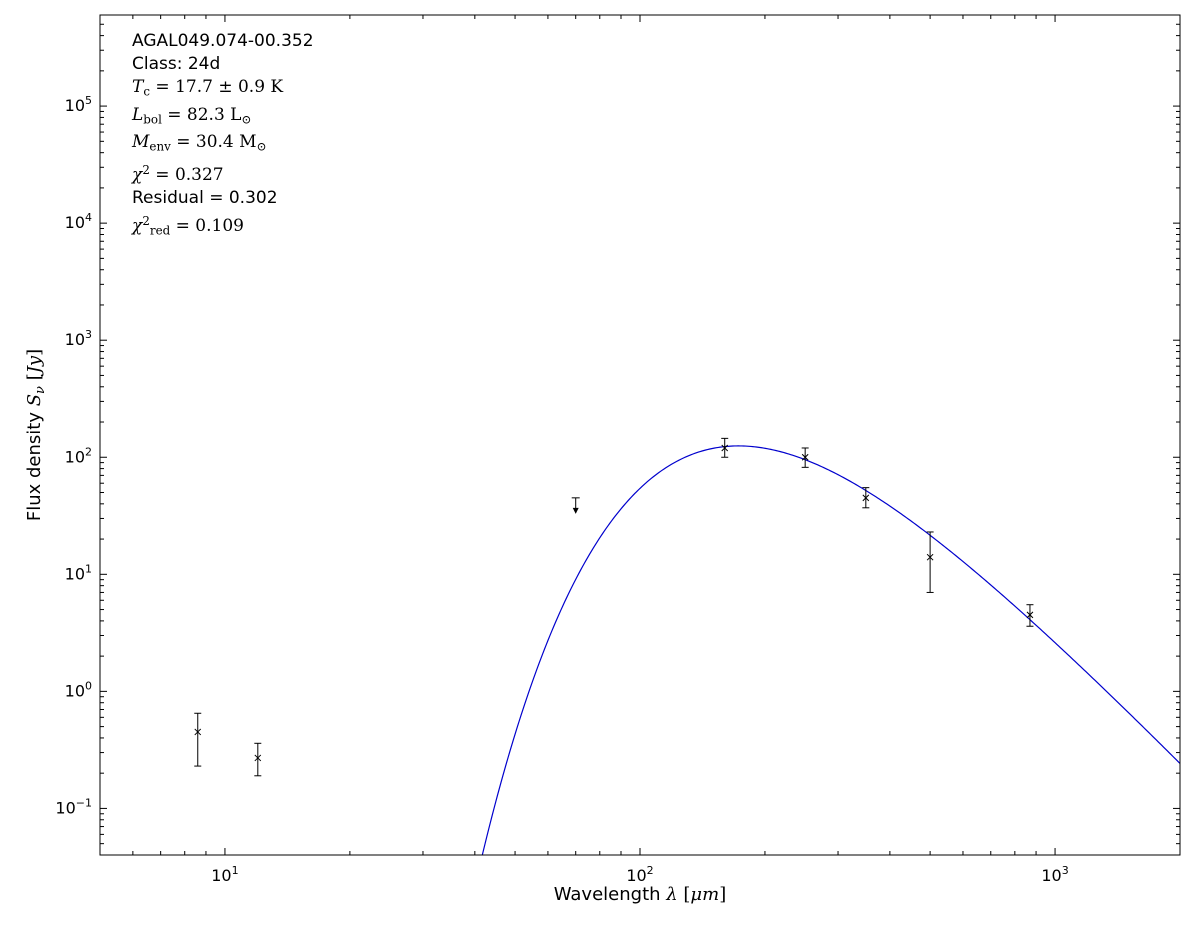 The height and width of the screenshot is (933, 1200). I want to click on x-tick-label: 10¹, so click(224, 874).